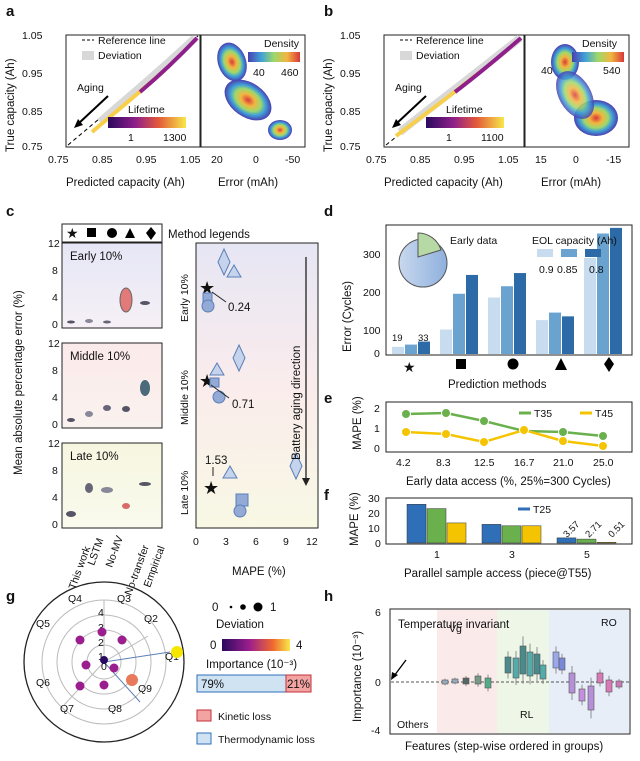 The image size is (640, 761). What do you see at coordinates (438, 56) in the screenshot?
I see `legend-dev-label: Deviation` at bounding box center [438, 56].